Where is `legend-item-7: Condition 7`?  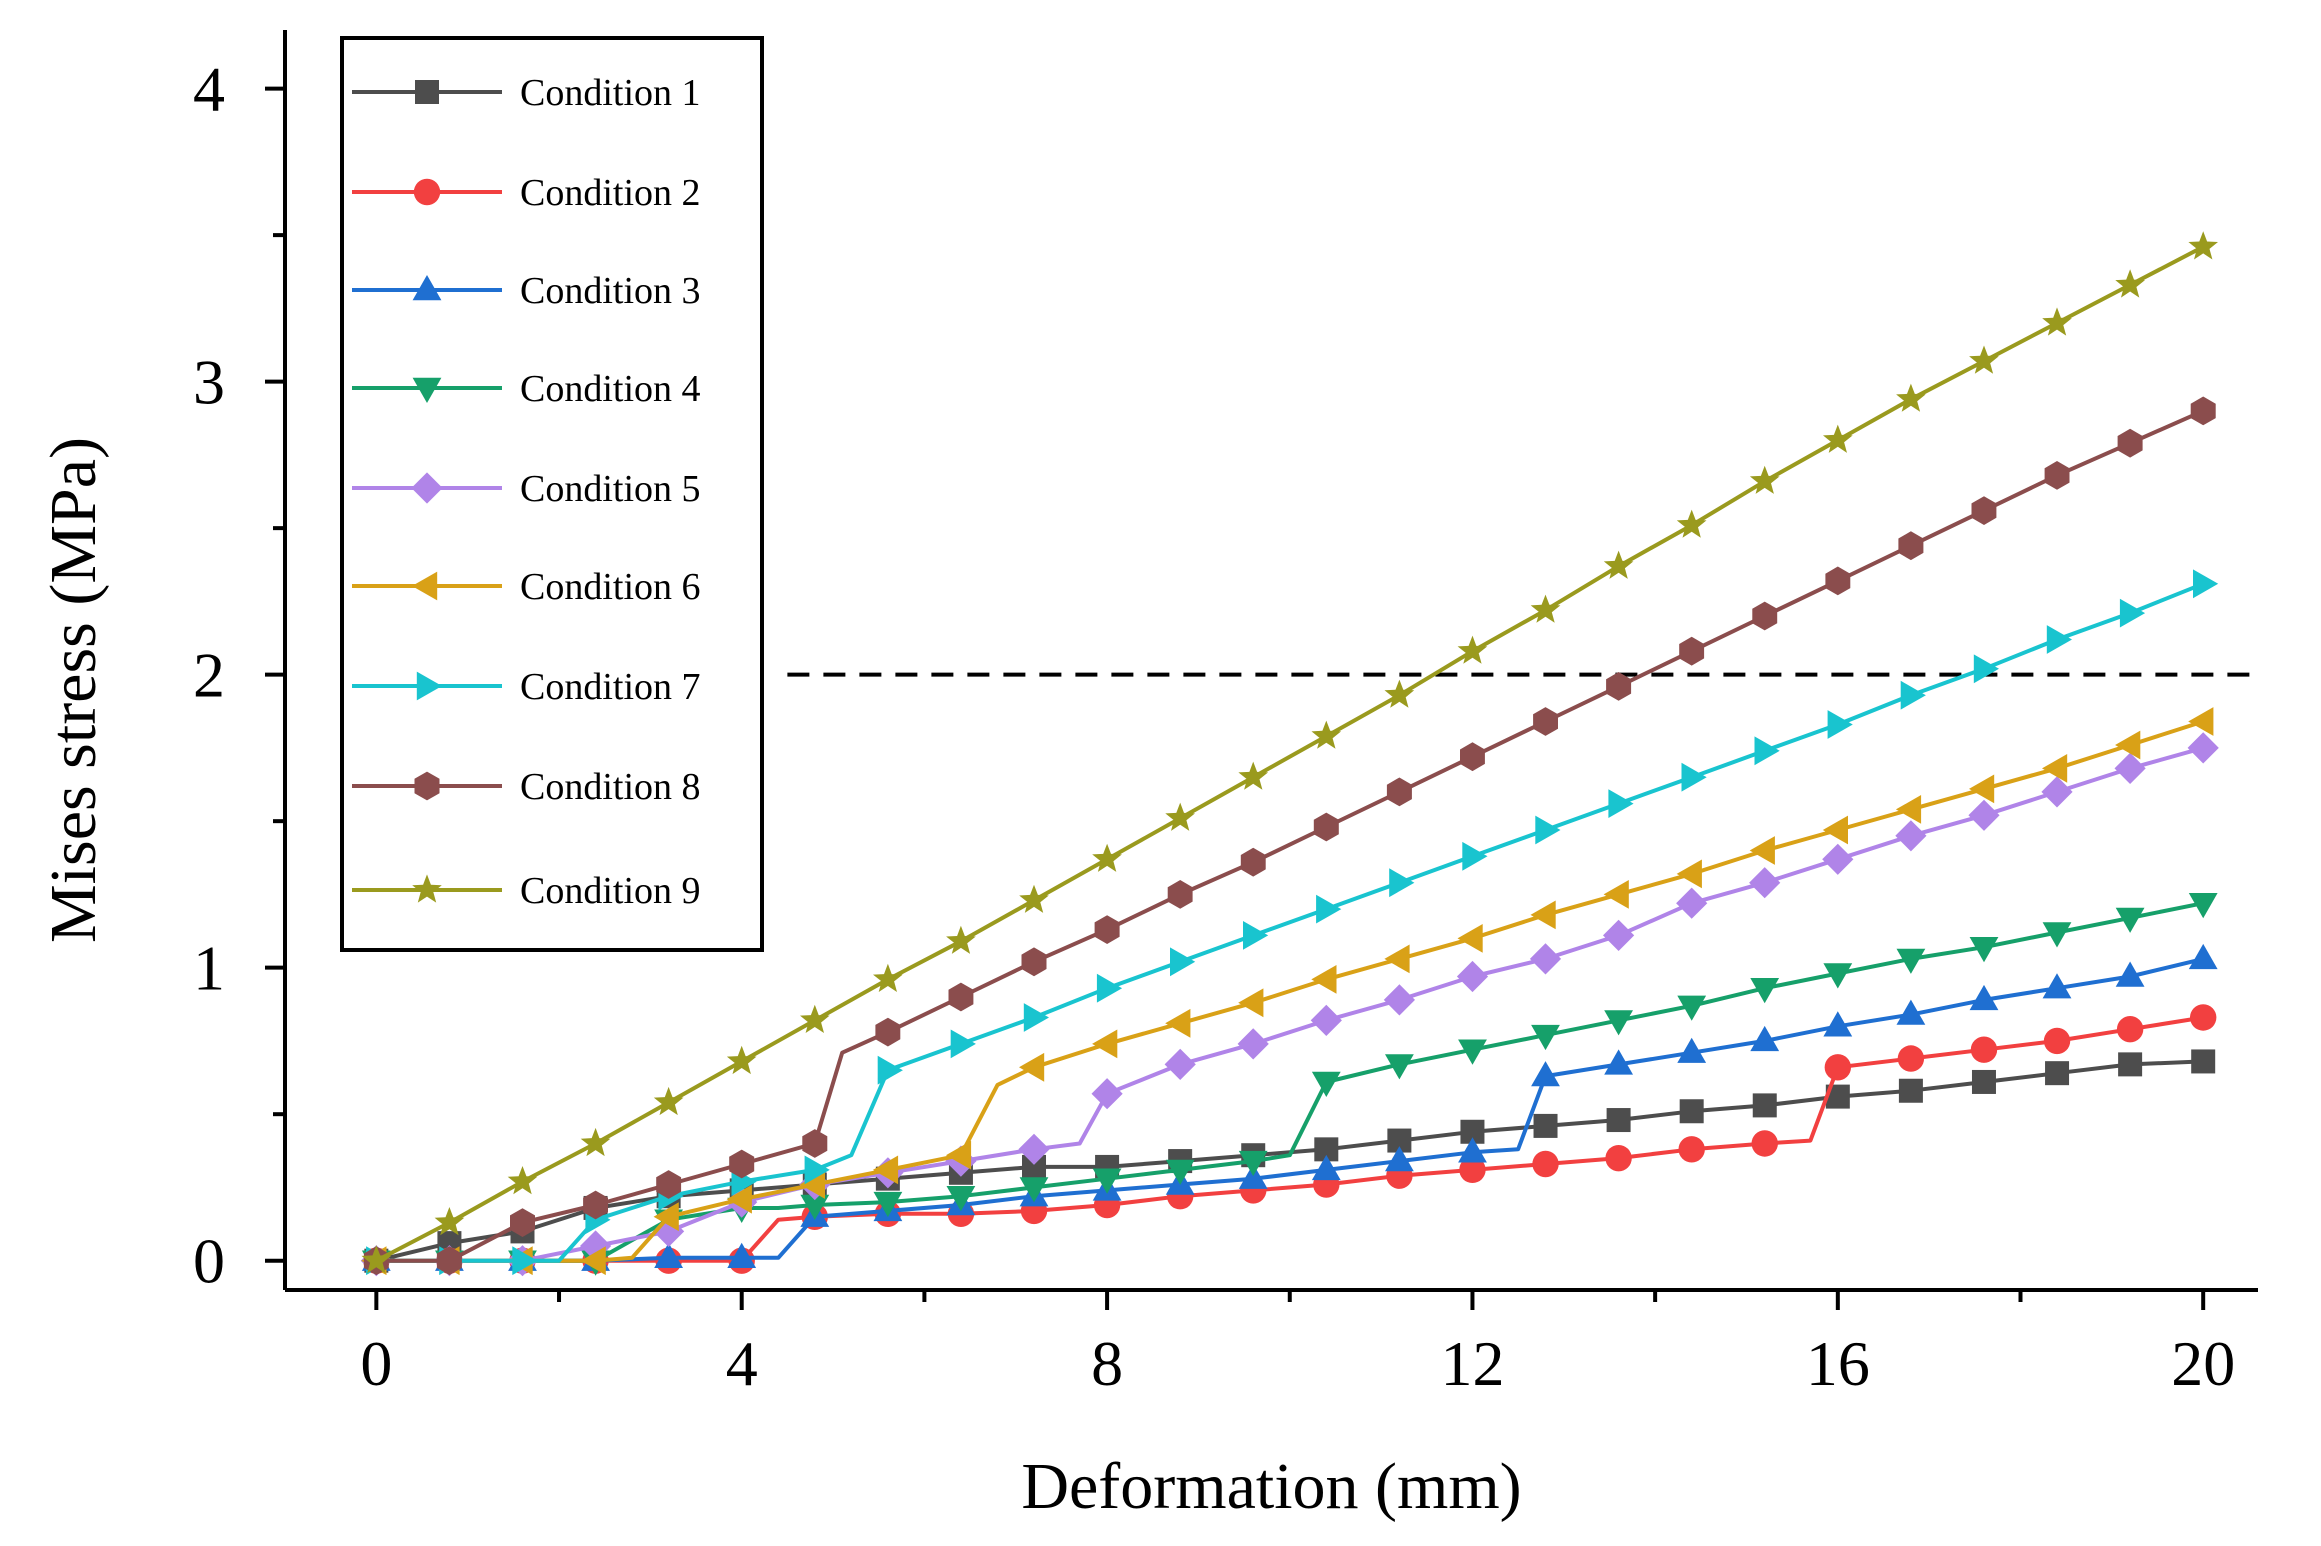
legend-item-7: Condition 7 is located at coordinates (526, 687).